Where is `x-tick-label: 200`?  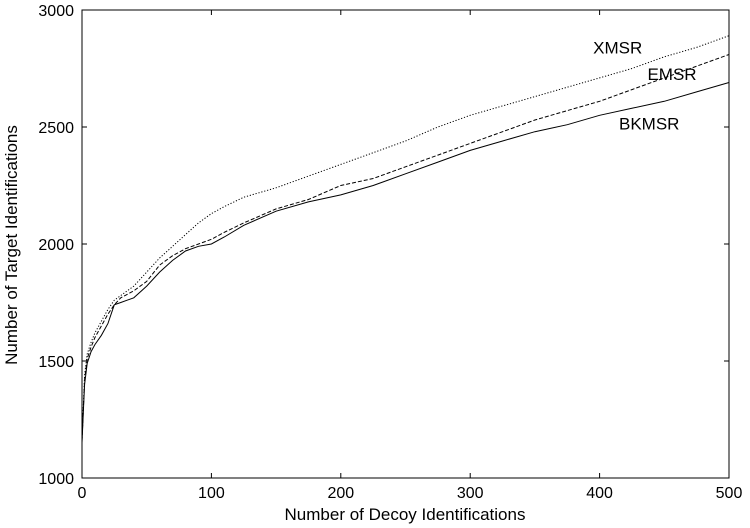
x-tick-label: 200 is located at coordinates (340, 493).